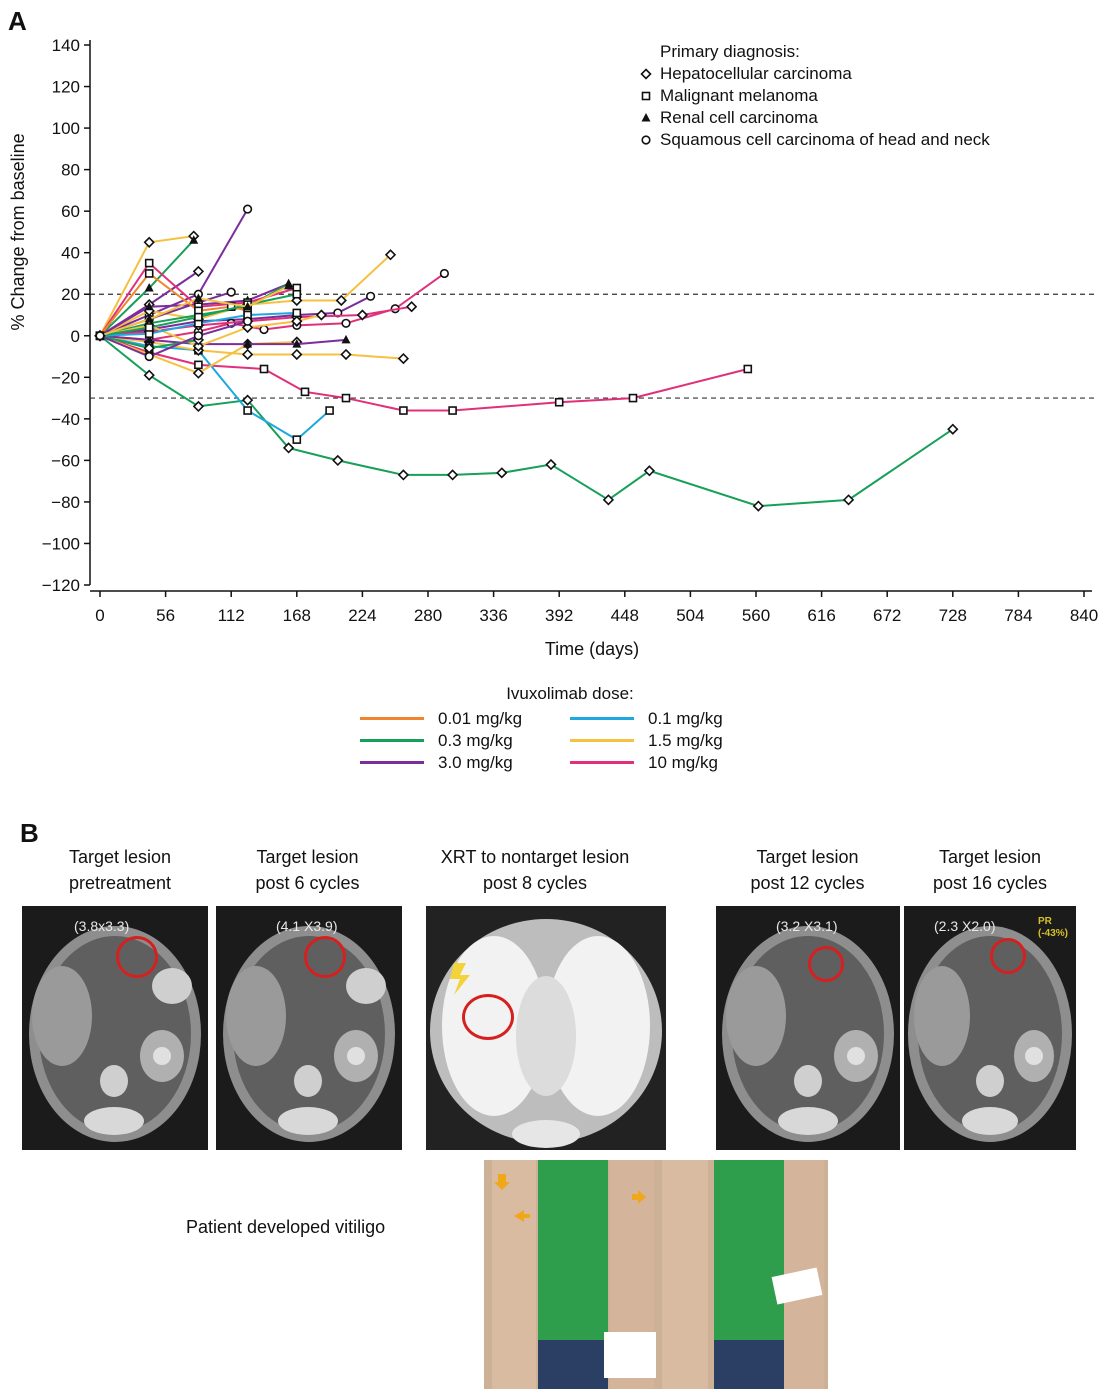 Image resolution: width=1117 pixels, height=1389 pixels. I want to click on ct-scan-lung, so click(546, 1028).